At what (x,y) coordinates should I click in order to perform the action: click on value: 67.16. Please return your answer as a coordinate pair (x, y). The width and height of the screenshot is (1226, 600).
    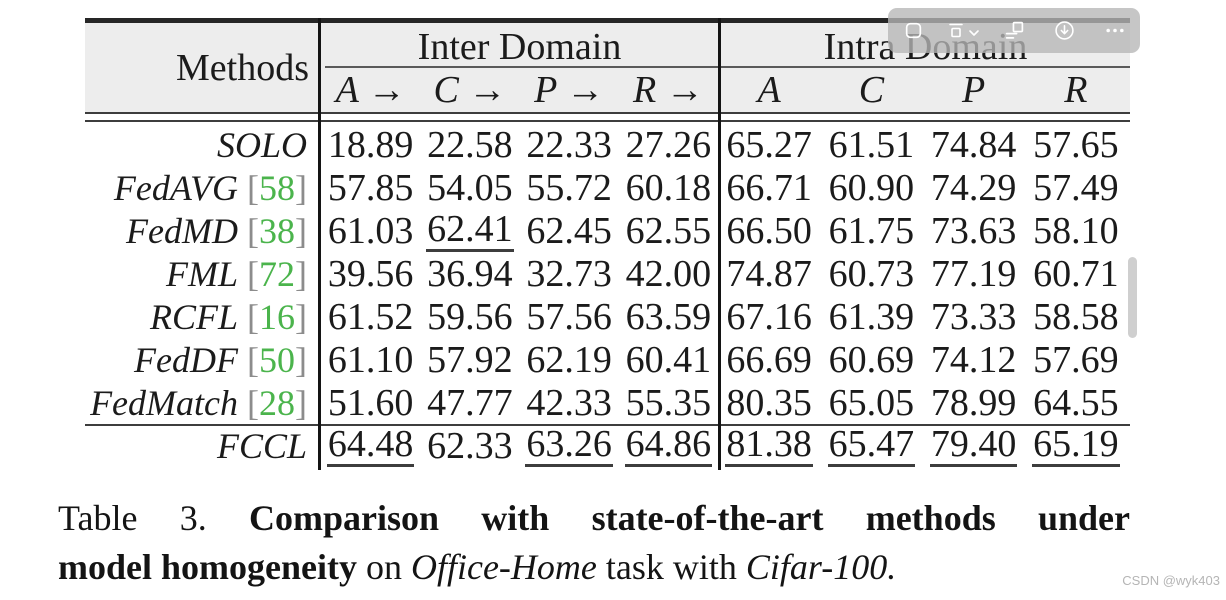
    Looking at the image, I should click on (769, 316).